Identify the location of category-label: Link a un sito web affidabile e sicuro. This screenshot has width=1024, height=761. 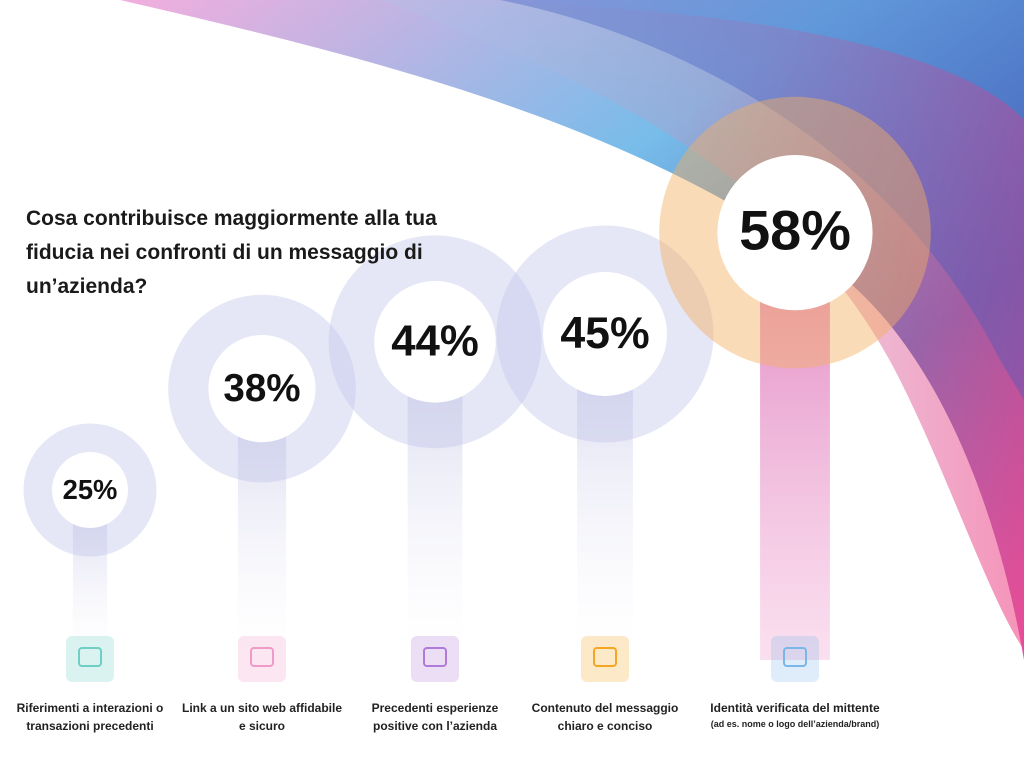
(262, 717).